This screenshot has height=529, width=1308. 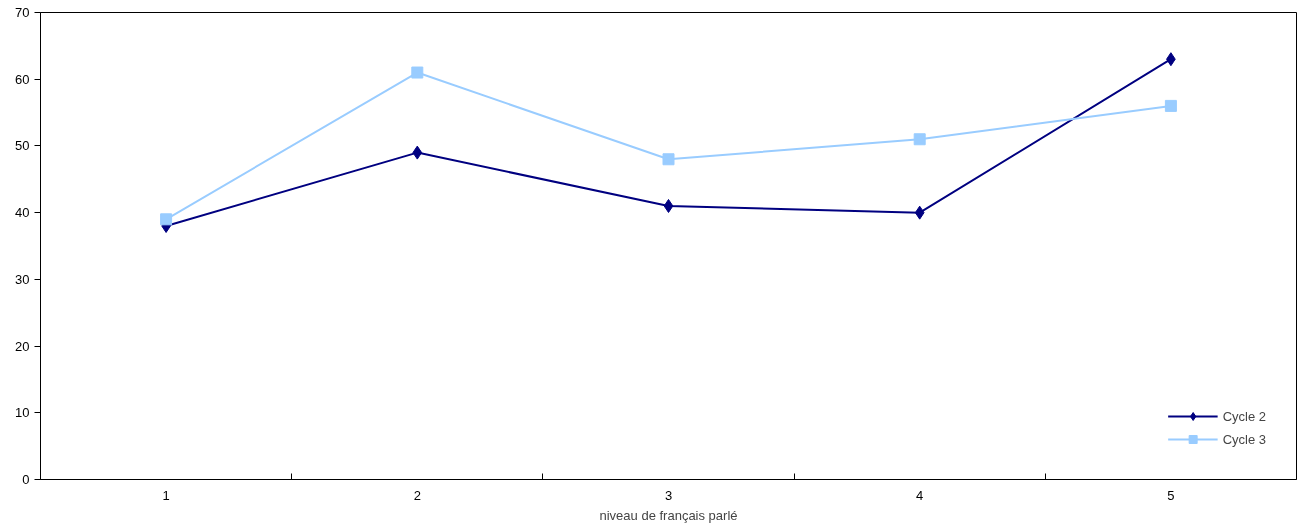 What do you see at coordinates (22, 79) in the screenshot?
I see `y-tick-label: 60` at bounding box center [22, 79].